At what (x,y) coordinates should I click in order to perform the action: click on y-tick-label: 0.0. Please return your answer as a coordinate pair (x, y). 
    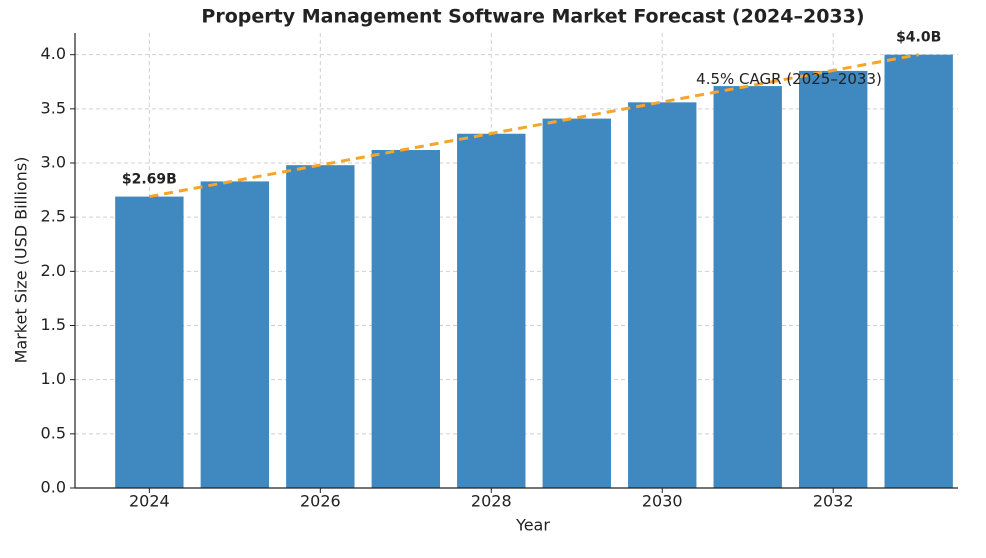
    Looking at the image, I should click on (53, 487).